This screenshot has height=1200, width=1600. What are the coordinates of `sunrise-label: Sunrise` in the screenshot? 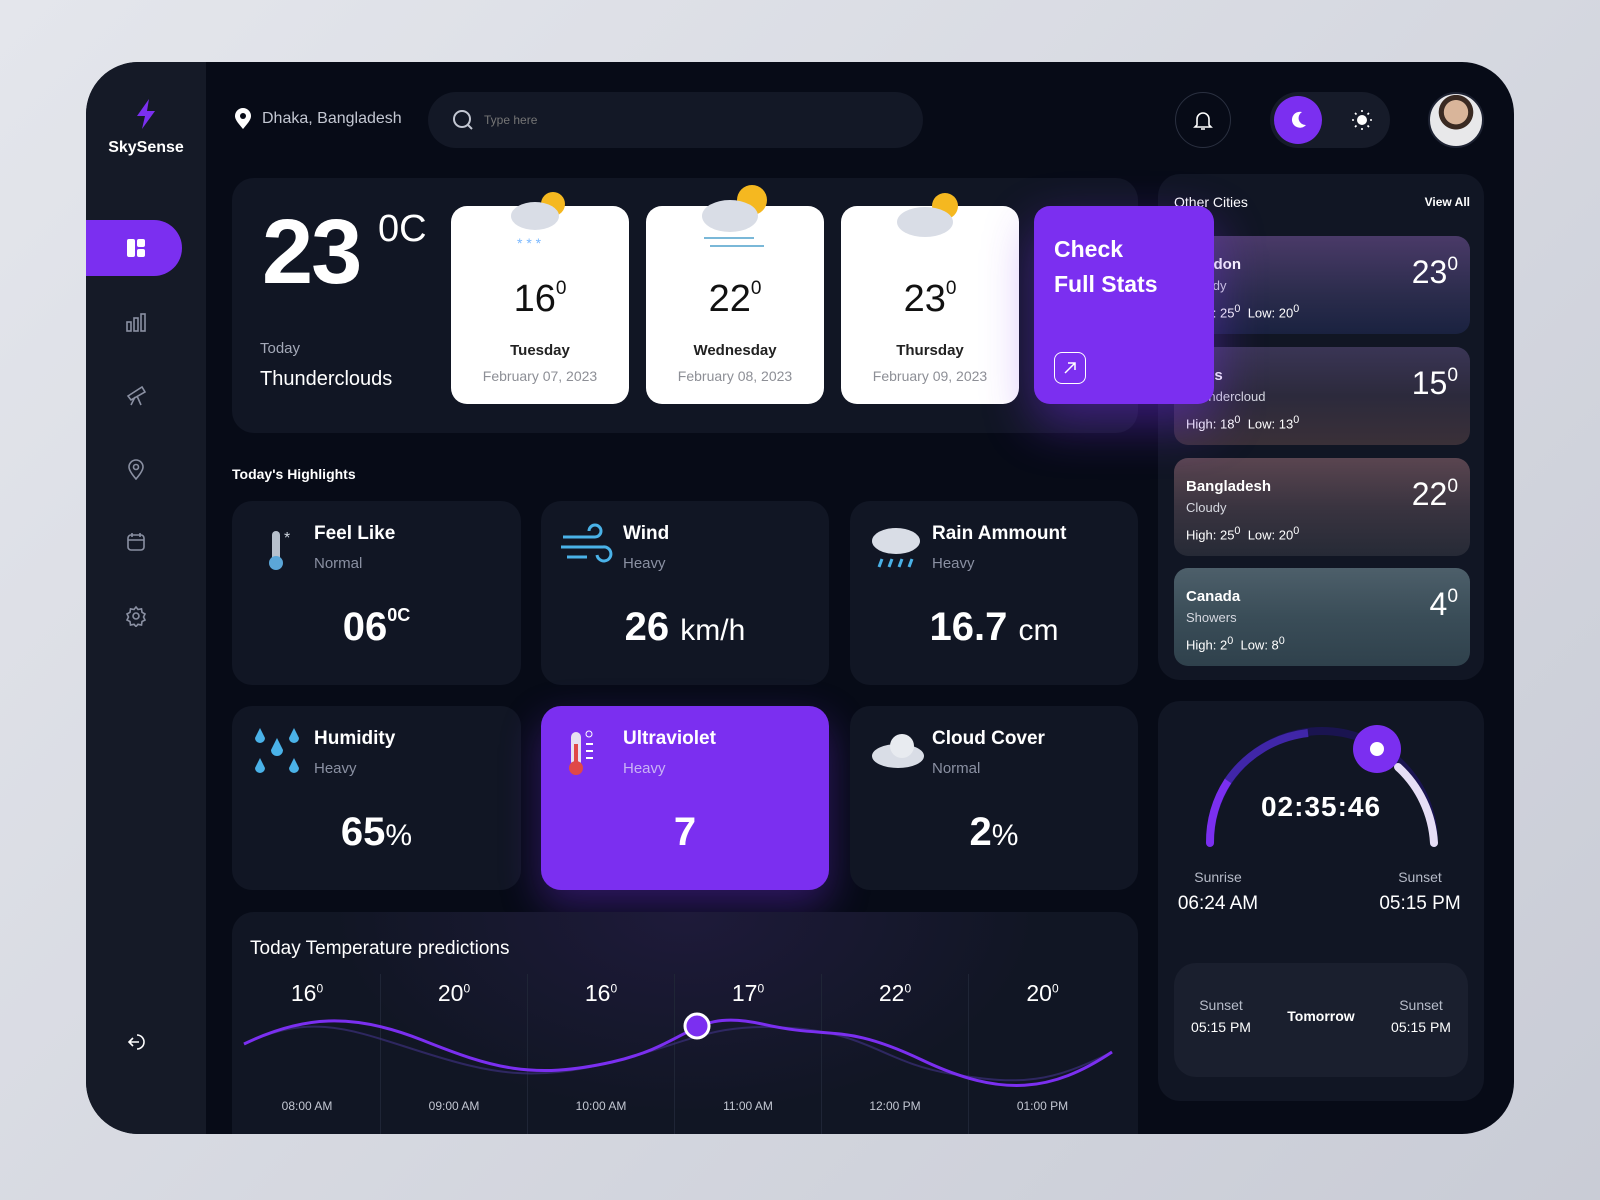 It's located at (1218, 877).